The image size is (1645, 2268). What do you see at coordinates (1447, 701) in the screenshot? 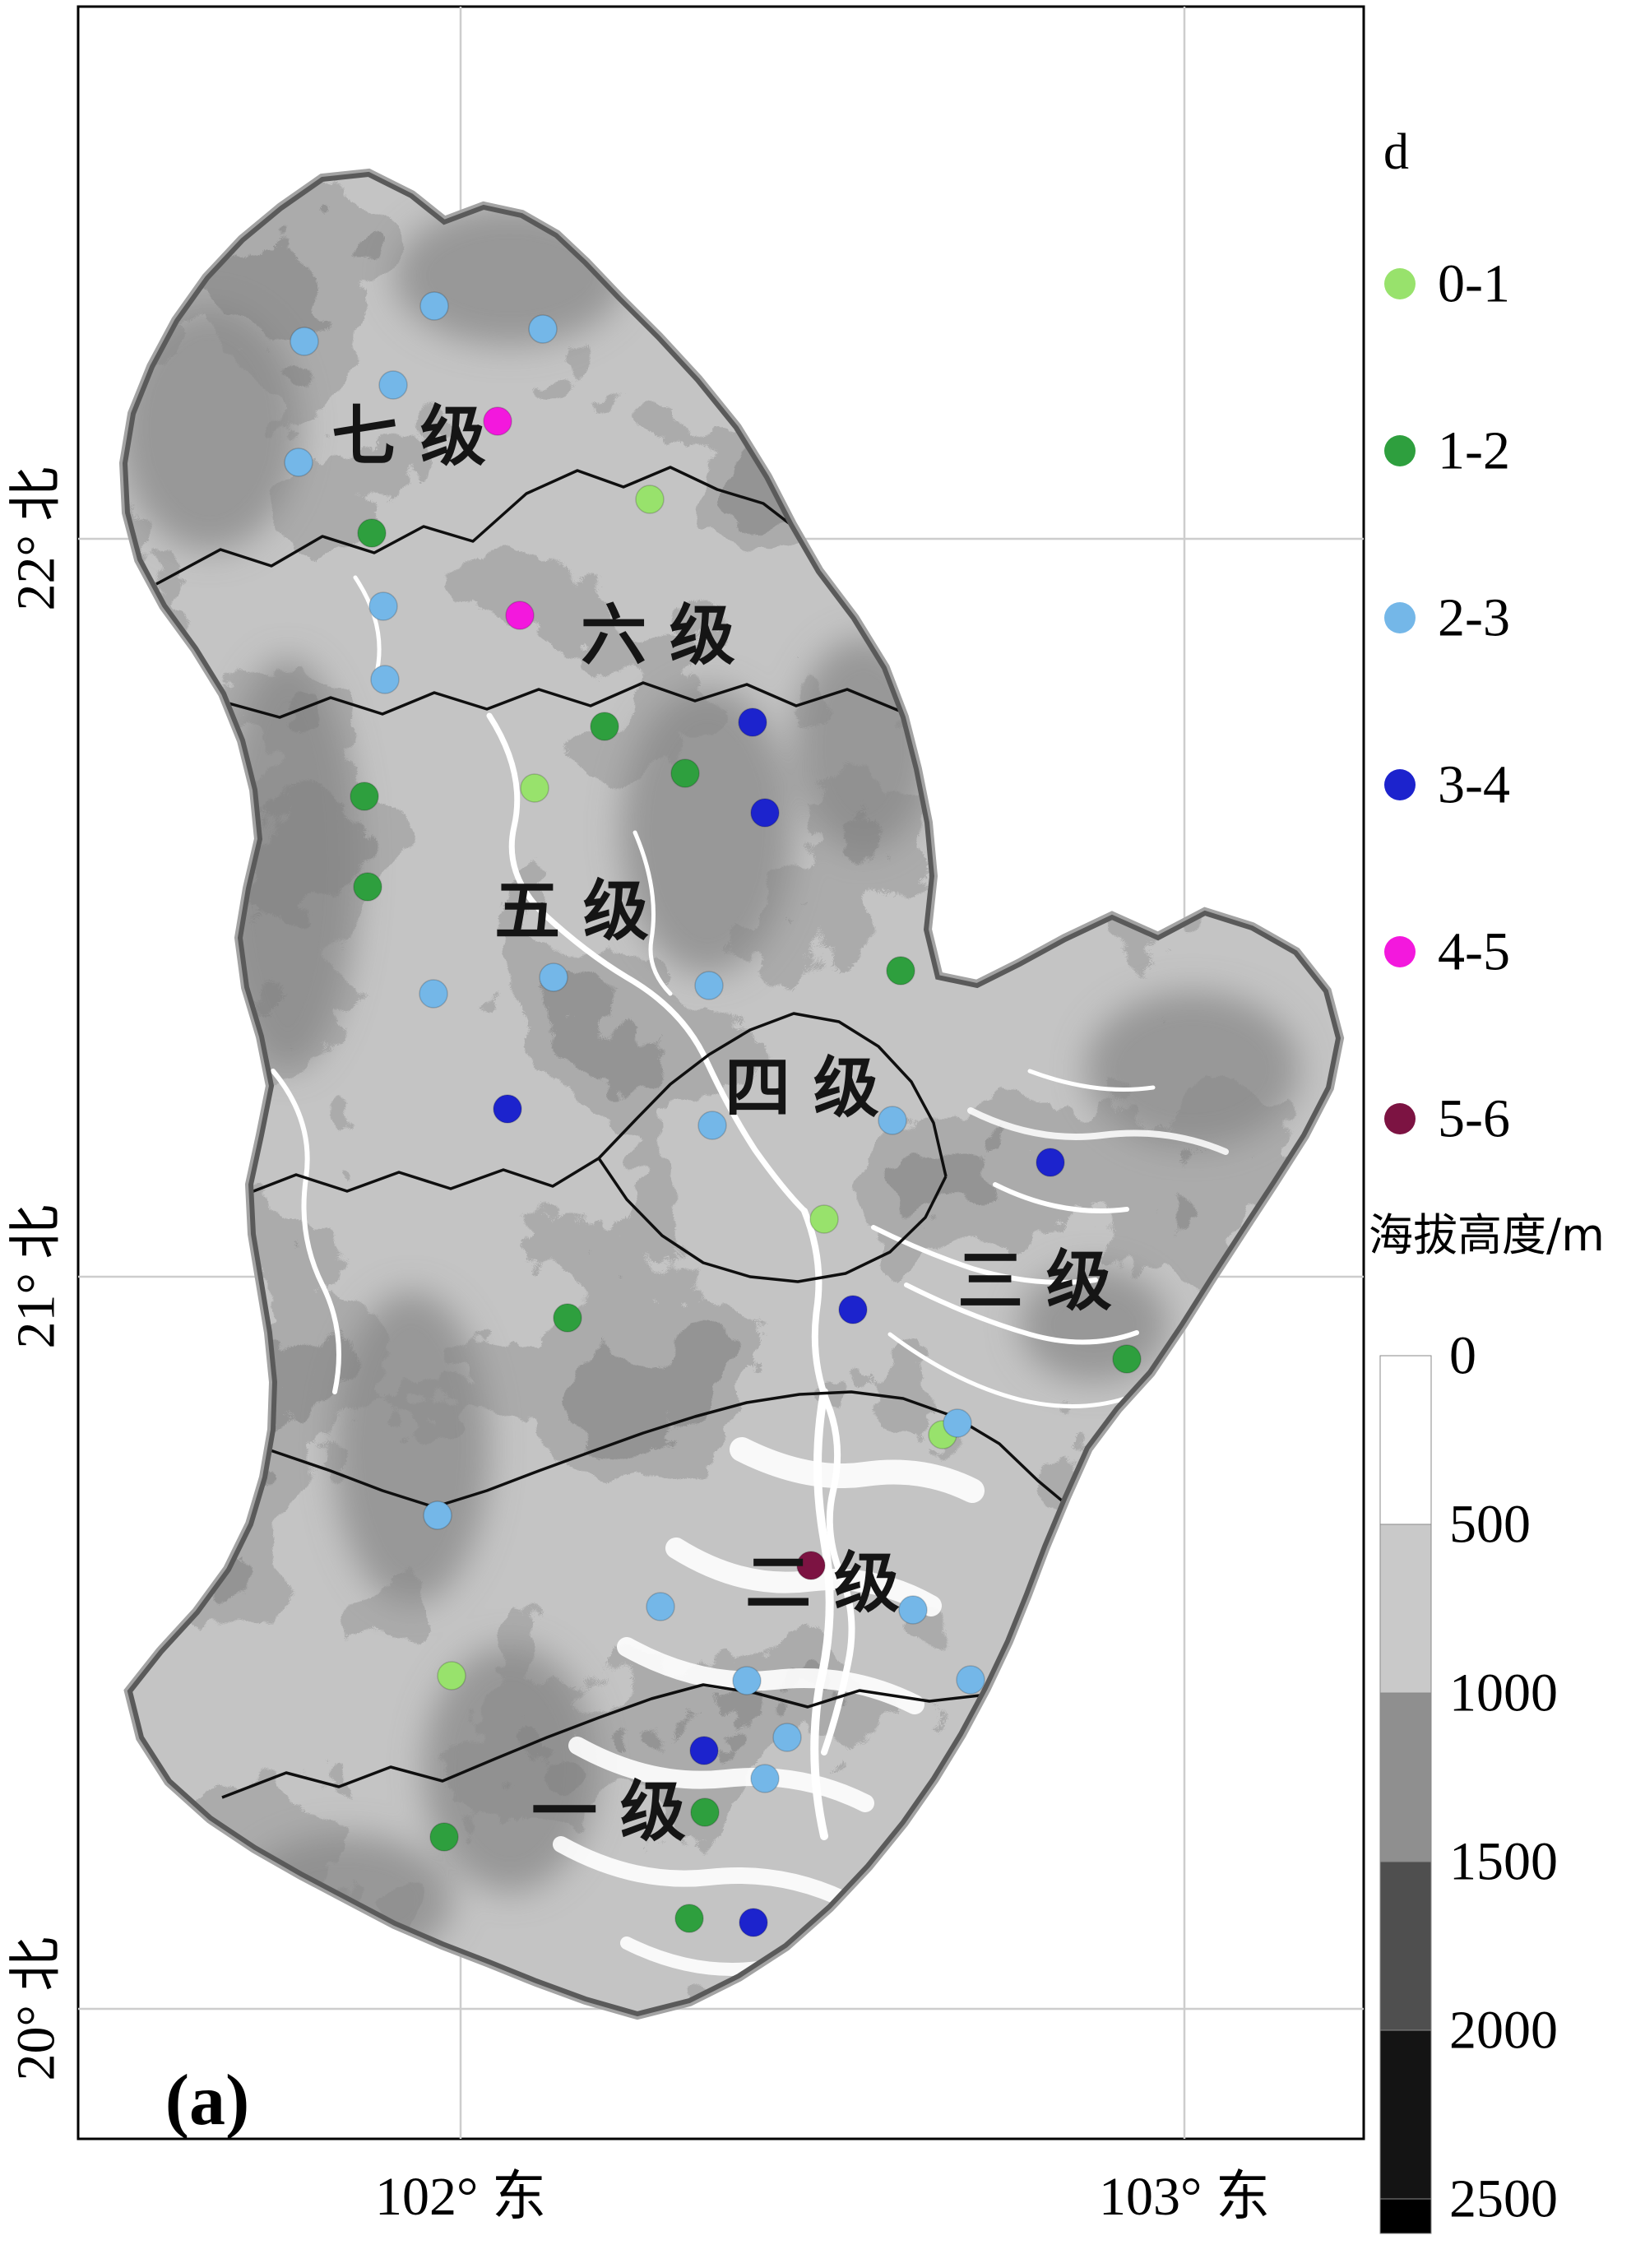
I see `point-legend: 0-1 1-2 2-3 3-4 4-5 5-6` at bounding box center [1447, 701].